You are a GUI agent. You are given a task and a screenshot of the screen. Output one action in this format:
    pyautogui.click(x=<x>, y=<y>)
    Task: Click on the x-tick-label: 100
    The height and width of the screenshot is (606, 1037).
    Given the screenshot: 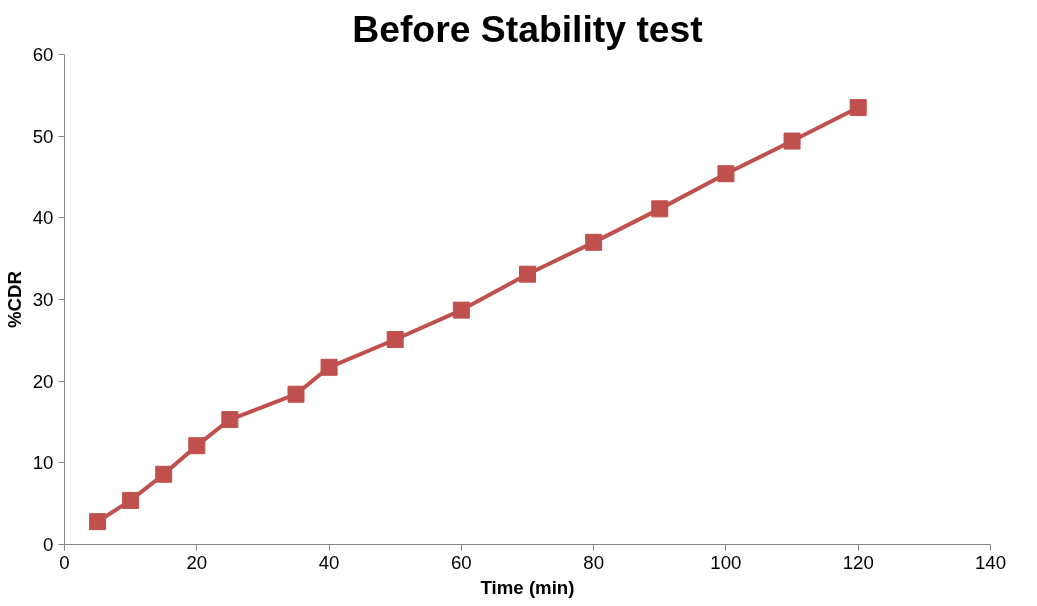 What is the action you would take?
    pyautogui.click(x=726, y=562)
    